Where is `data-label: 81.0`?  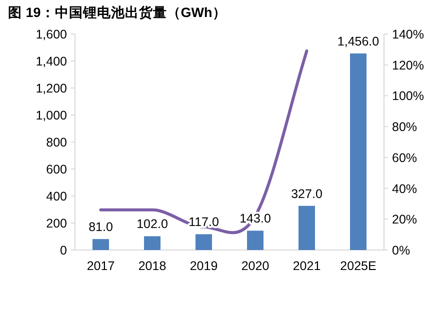
data-label: 81.0 is located at coordinates (100, 227).